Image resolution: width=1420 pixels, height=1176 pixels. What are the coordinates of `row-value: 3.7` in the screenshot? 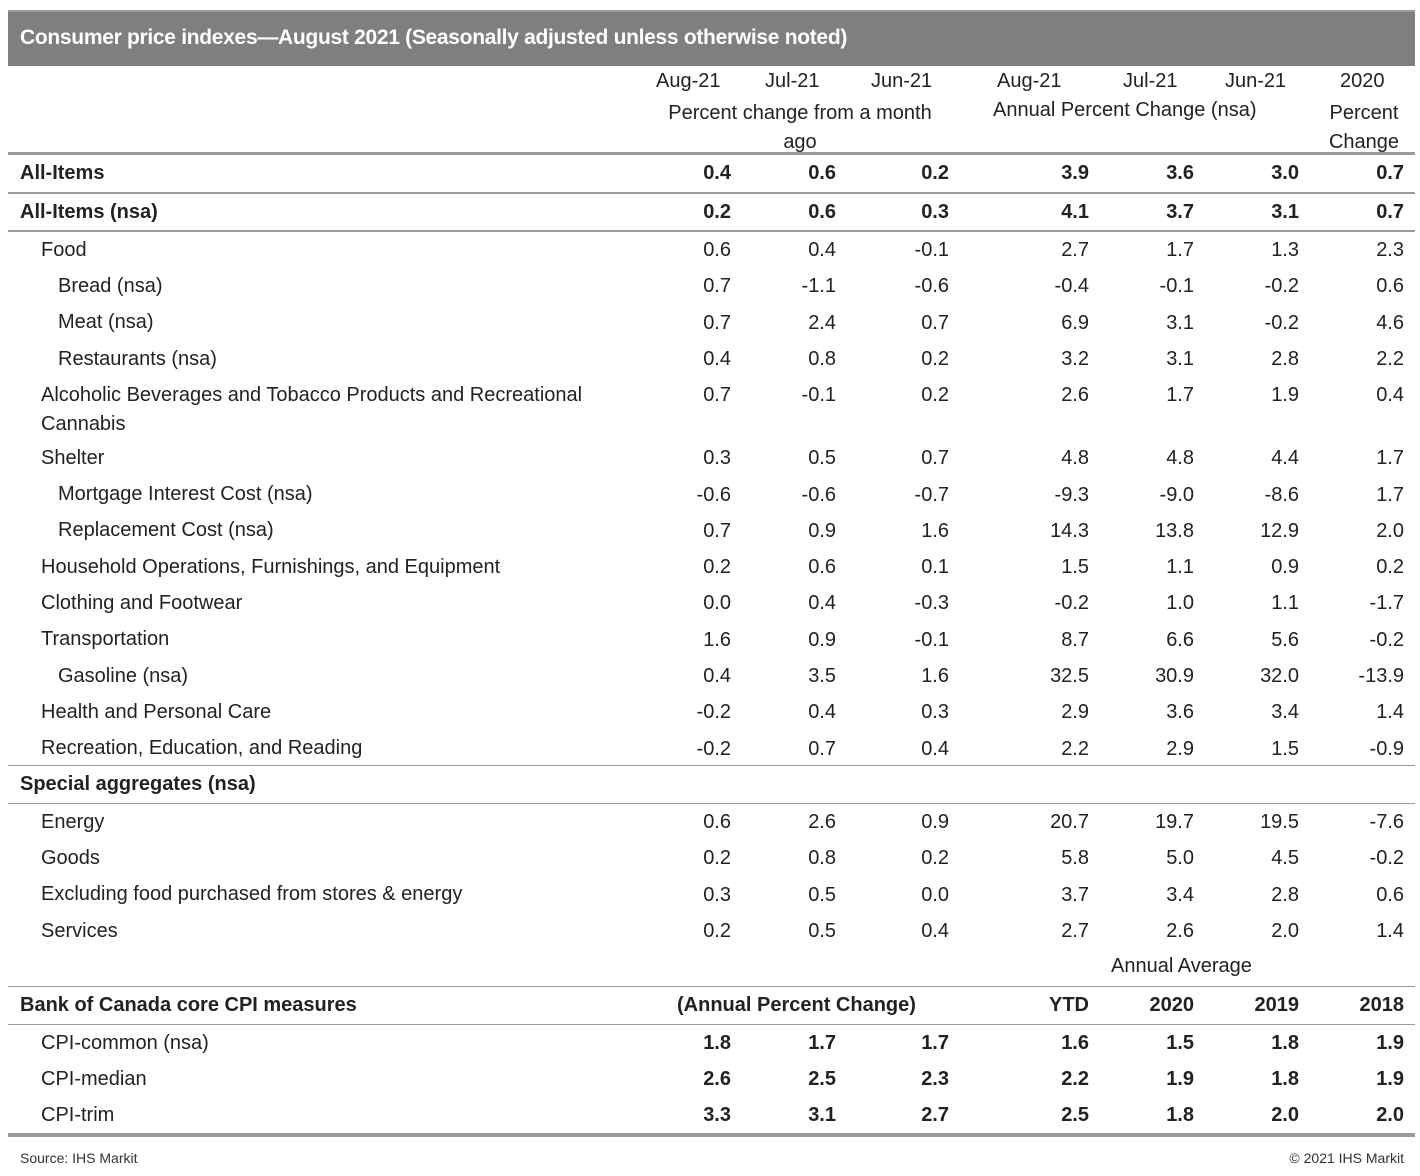 It's located at (1075, 894).